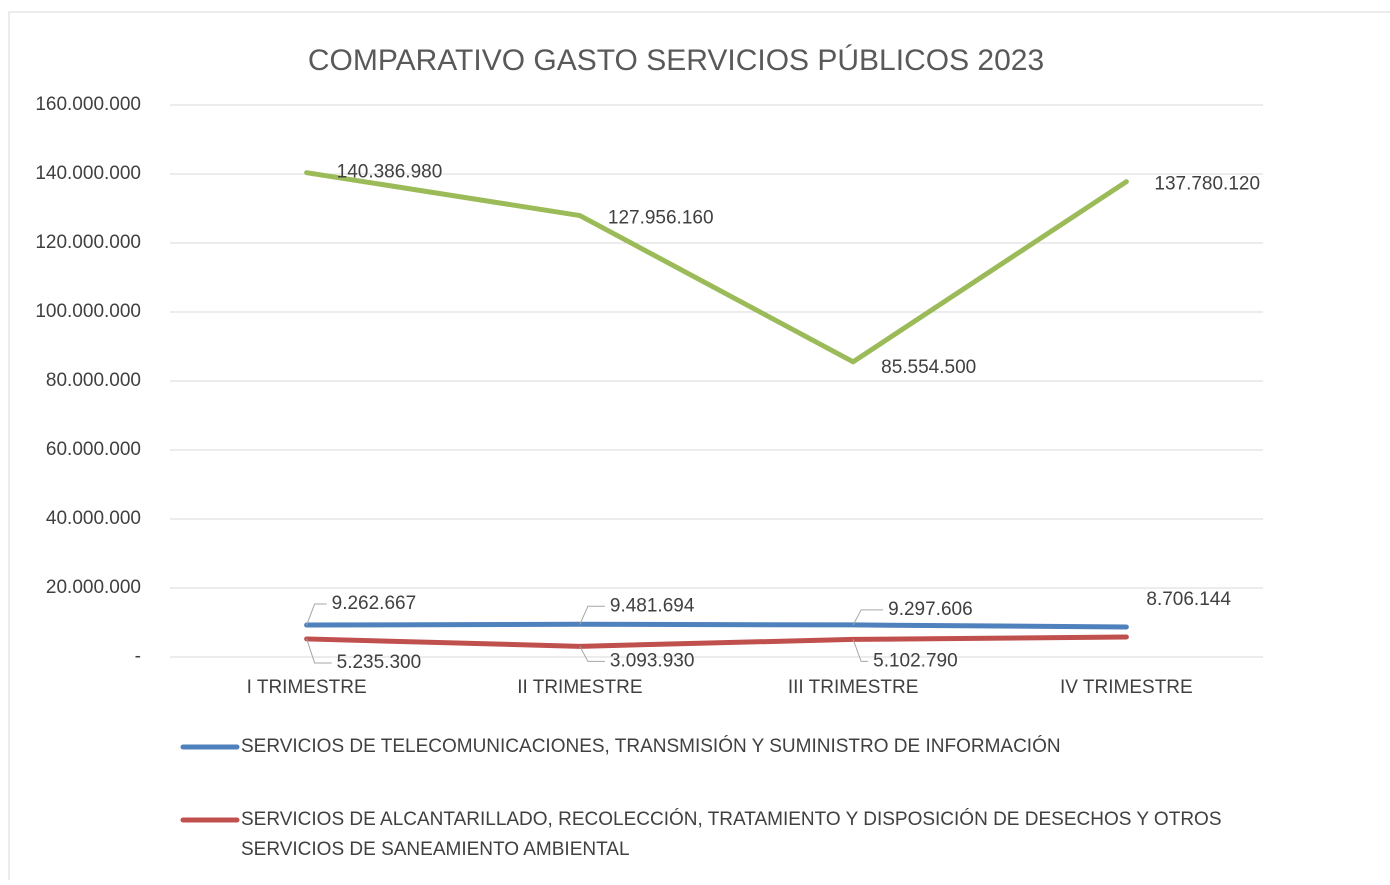 Image resolution: width=1390 pixels, height=885 pixels. Describe the element at coordinates (379, 662) in the screenshot. I see `data-label: 5.235.300` at that location.